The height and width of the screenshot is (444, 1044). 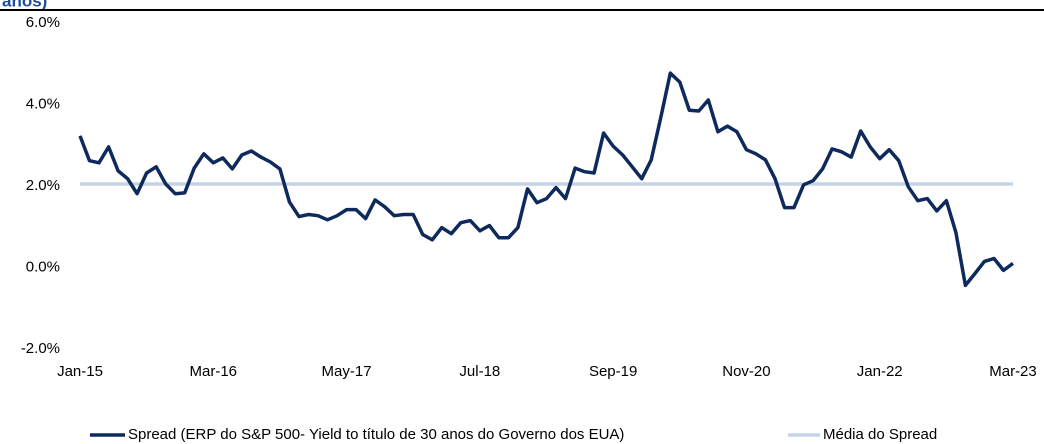 What do you see at coordinates (880, 371) in the screenshot?
I see `x-tick-label: Jan-22` at bounding box center [880, 371].